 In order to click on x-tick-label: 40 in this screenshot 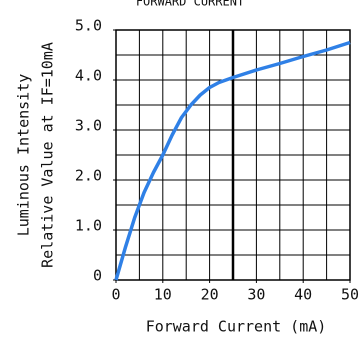, I will do `click(303, 295)`.